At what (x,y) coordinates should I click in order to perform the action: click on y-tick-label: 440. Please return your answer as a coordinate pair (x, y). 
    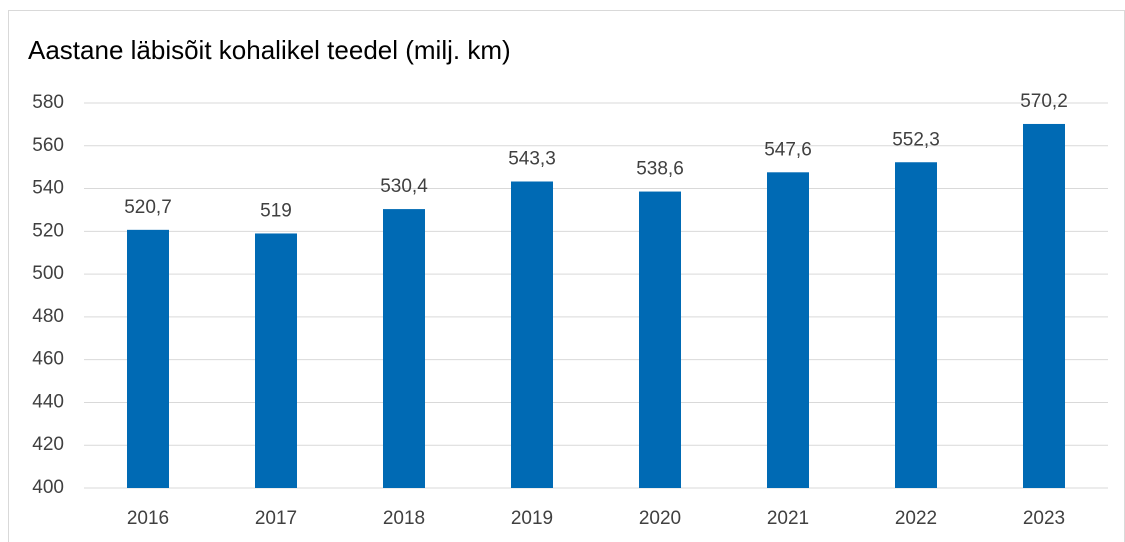
    Looking at the image, I should click on (48, 401).